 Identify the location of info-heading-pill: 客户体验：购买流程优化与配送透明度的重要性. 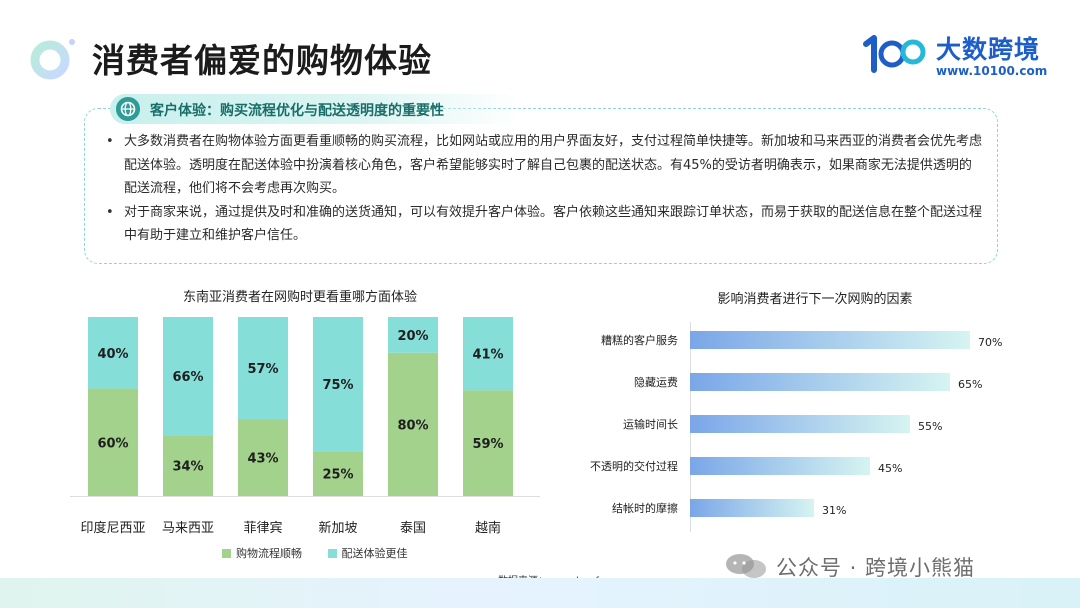
(316, 109).